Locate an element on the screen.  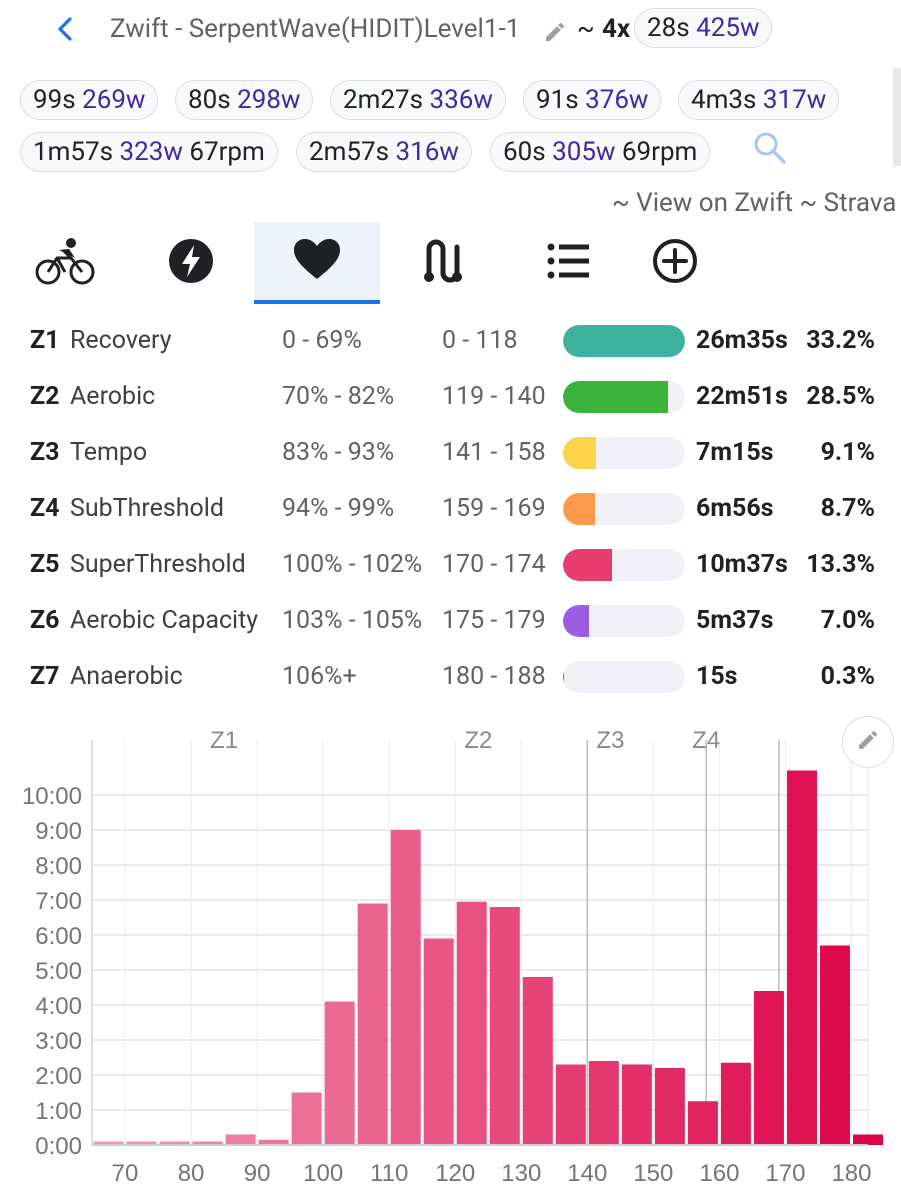
zone-row: Z1 Recovery 0 - 69% 0 - 118 26m35s 33.2% is located at coordinates (450, 342).